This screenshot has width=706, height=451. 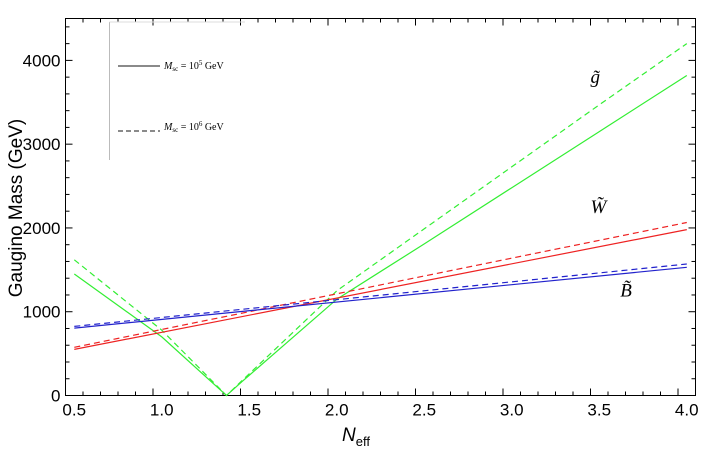 What do you see at coordinates (42, 60) in the screenshot?
I see `y-tick-label: 4000` at bounding box center [42, 60].